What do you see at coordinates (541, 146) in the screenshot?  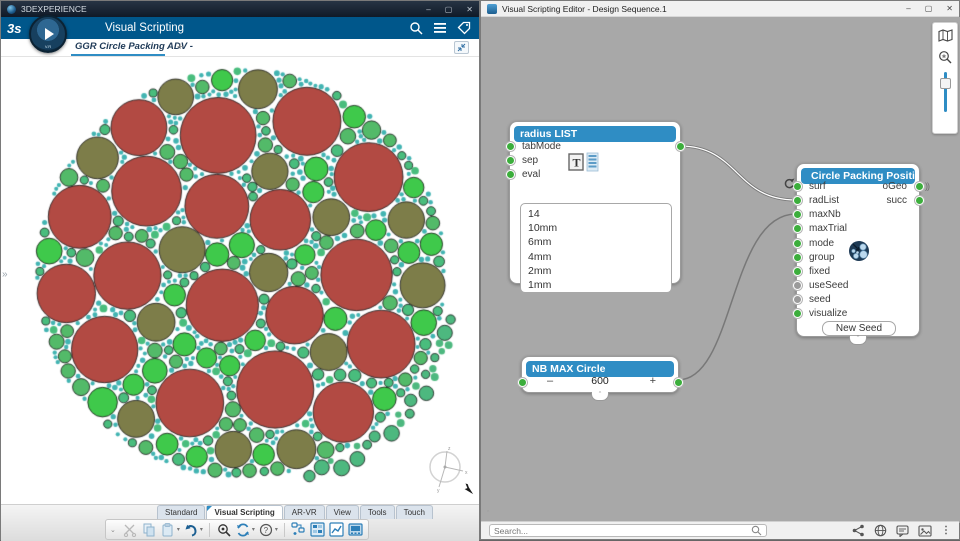 I see `port-label: tabMode` at bounding box center [541, 146].